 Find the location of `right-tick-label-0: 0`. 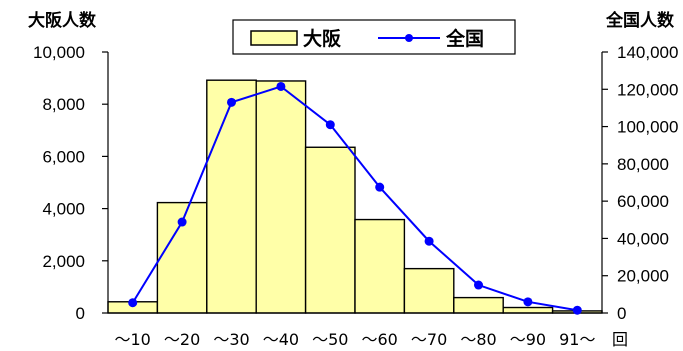

right-tick-label-0: 0 is located at coordinates (621, 313).